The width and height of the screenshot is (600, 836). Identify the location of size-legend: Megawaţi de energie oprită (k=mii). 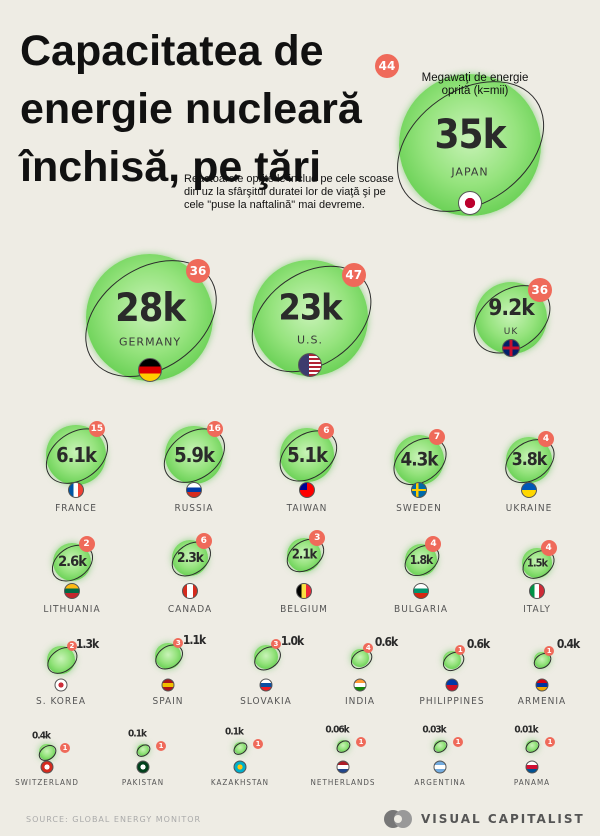
(475, 84).